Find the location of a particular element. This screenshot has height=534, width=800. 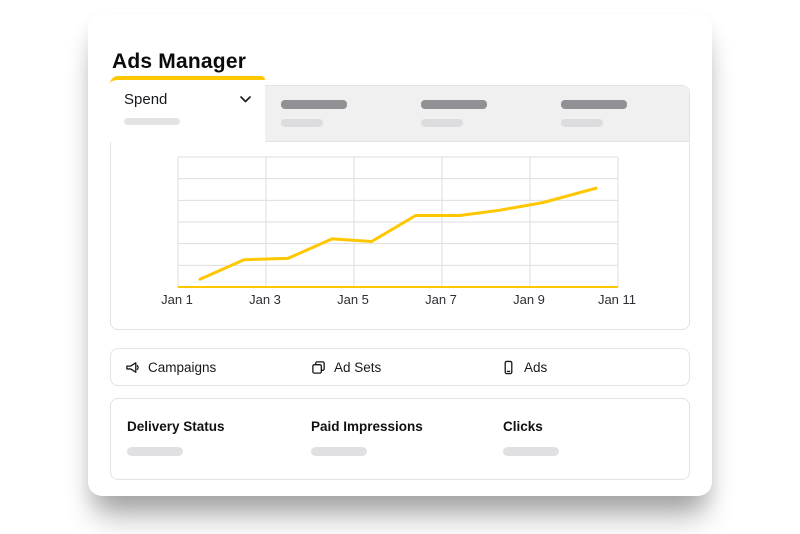

page-title: Ads Manager is located at coordinates (179, 61).